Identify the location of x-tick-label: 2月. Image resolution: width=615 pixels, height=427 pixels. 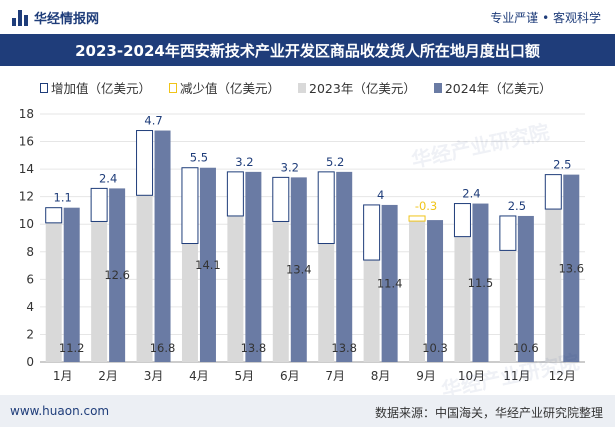
(108, 376).